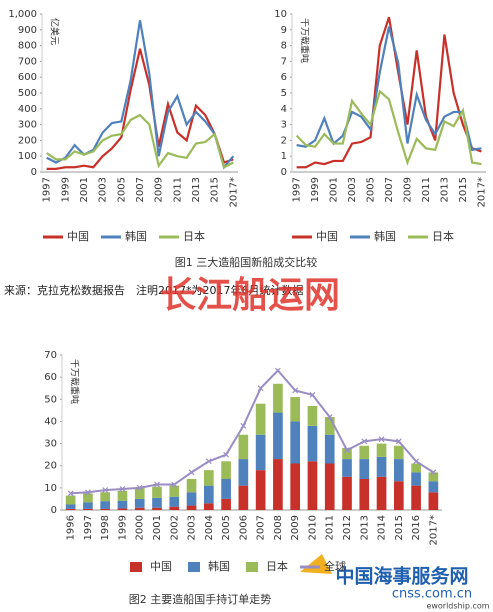 The width and height of the screenshot is (493, 612). What do you see at coordinates (278, 527) in the screenshot?
I see `x-tick-label: 2008` at bounding box center [278, 527].